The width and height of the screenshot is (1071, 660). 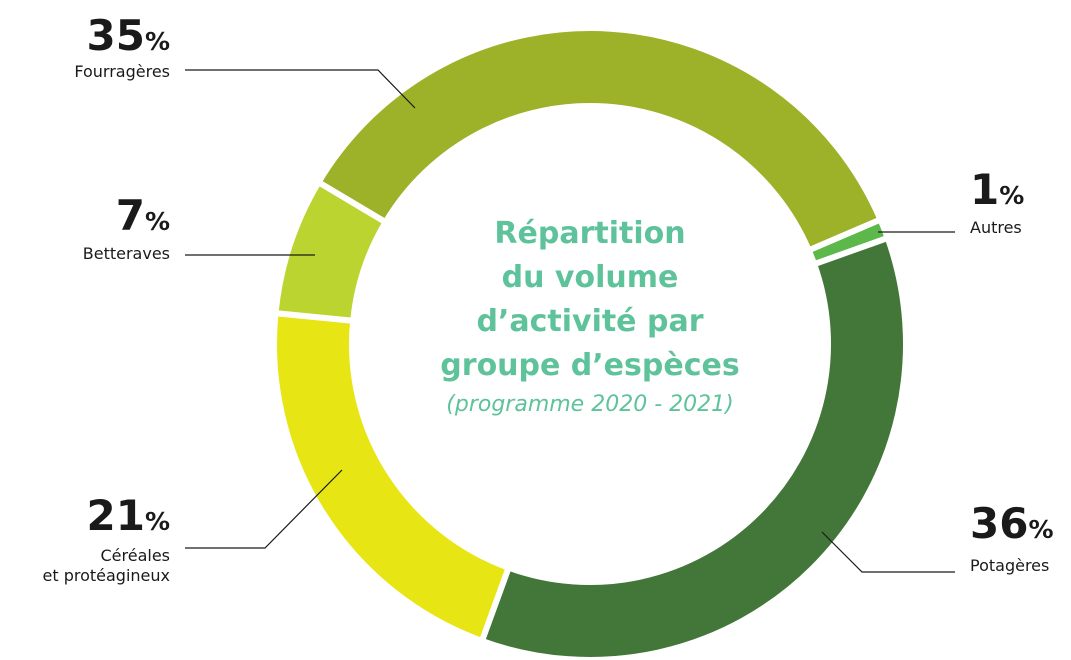 What do you see at coordinates (997, 189) in the screenshot?
I see `value-label: 1%` at bounding box center [997, 189].